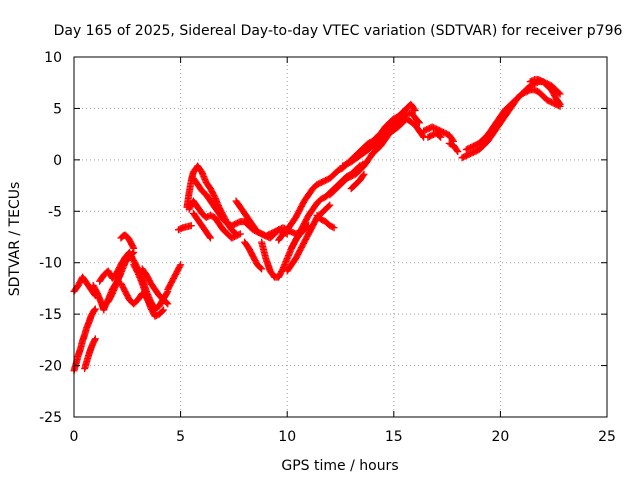 This screenshot has width=640, height=484. What do you see at coordinates (607, 437) in the screenshot?
I see `x-tick-label: 25` at bounding box center [607, 437].